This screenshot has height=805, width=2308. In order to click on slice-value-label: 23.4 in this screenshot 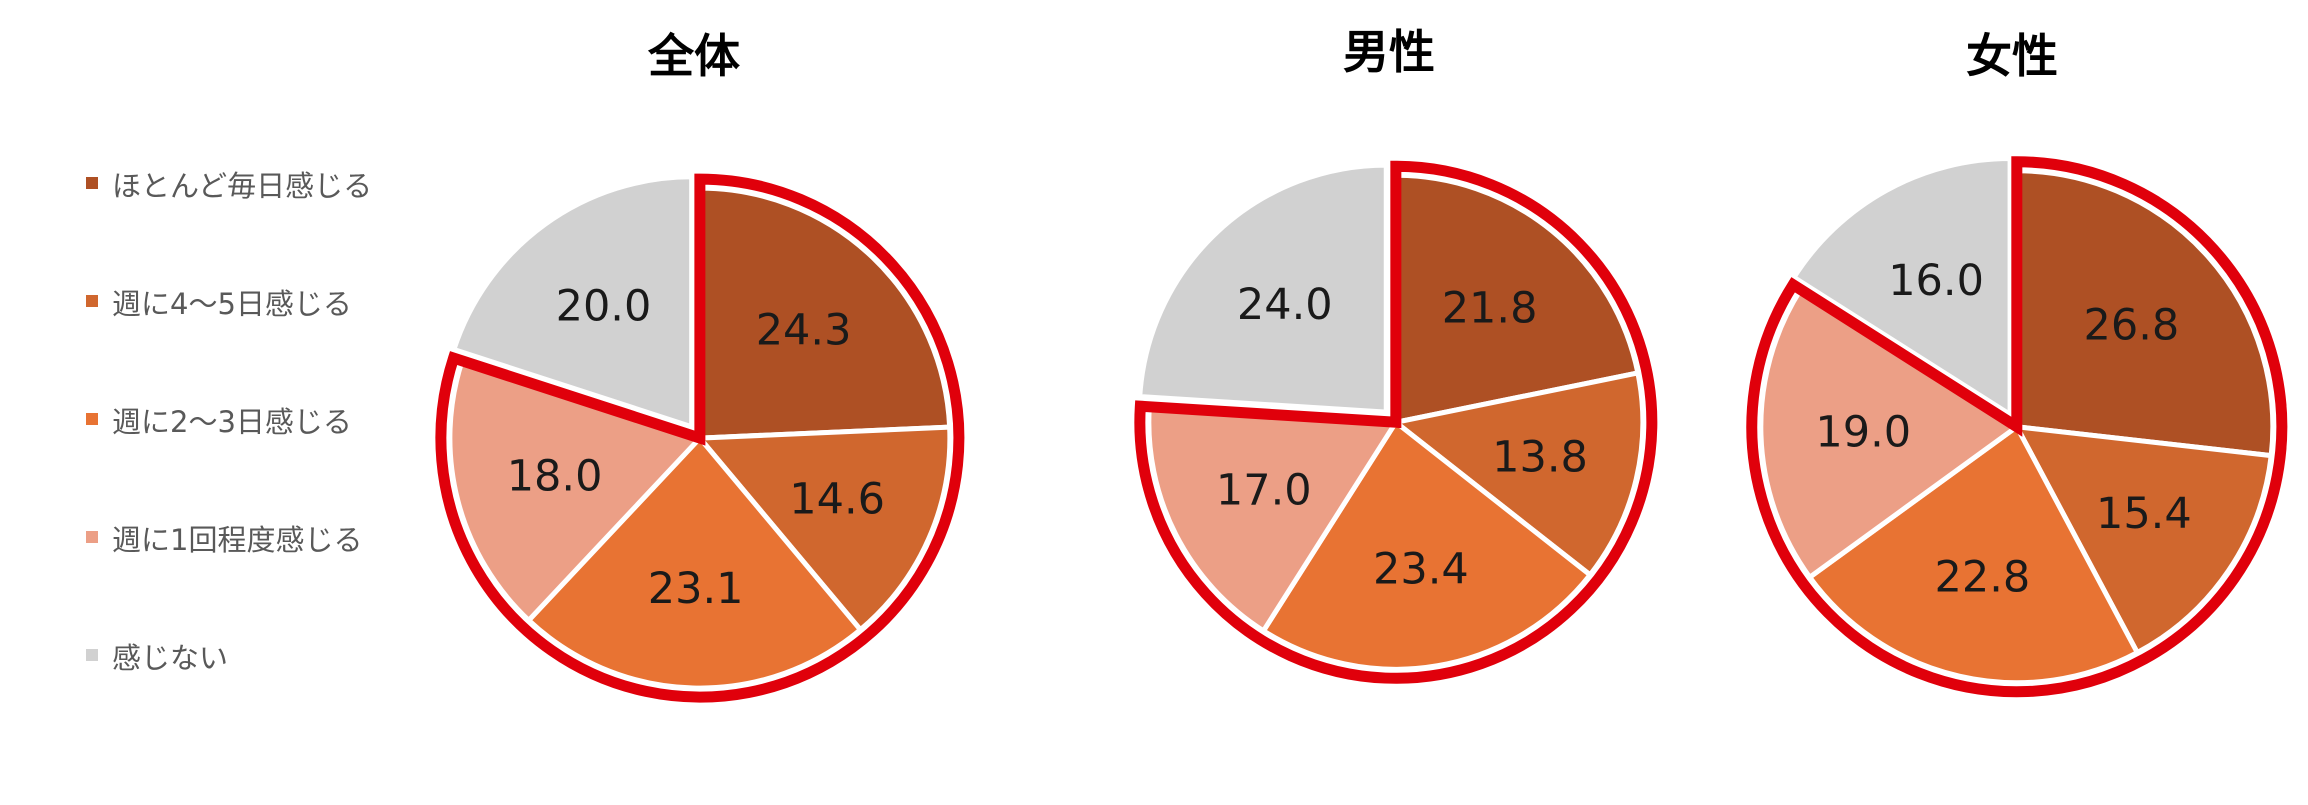, I will do `click(1421, 569)`.